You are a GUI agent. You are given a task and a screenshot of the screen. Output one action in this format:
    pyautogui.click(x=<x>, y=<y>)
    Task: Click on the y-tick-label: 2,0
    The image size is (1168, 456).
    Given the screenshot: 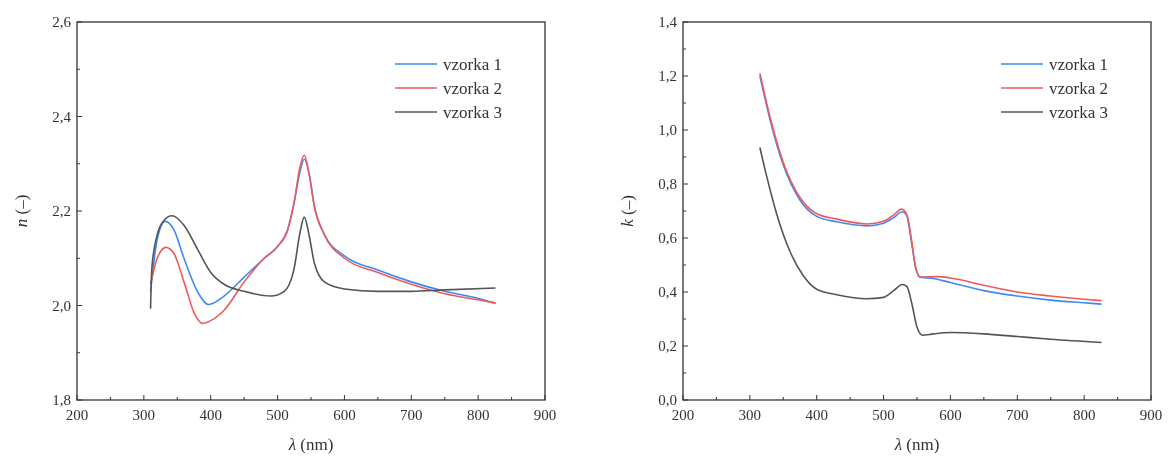 What is the action you would take?
    pyautogui.click(x=61, y=305)
    